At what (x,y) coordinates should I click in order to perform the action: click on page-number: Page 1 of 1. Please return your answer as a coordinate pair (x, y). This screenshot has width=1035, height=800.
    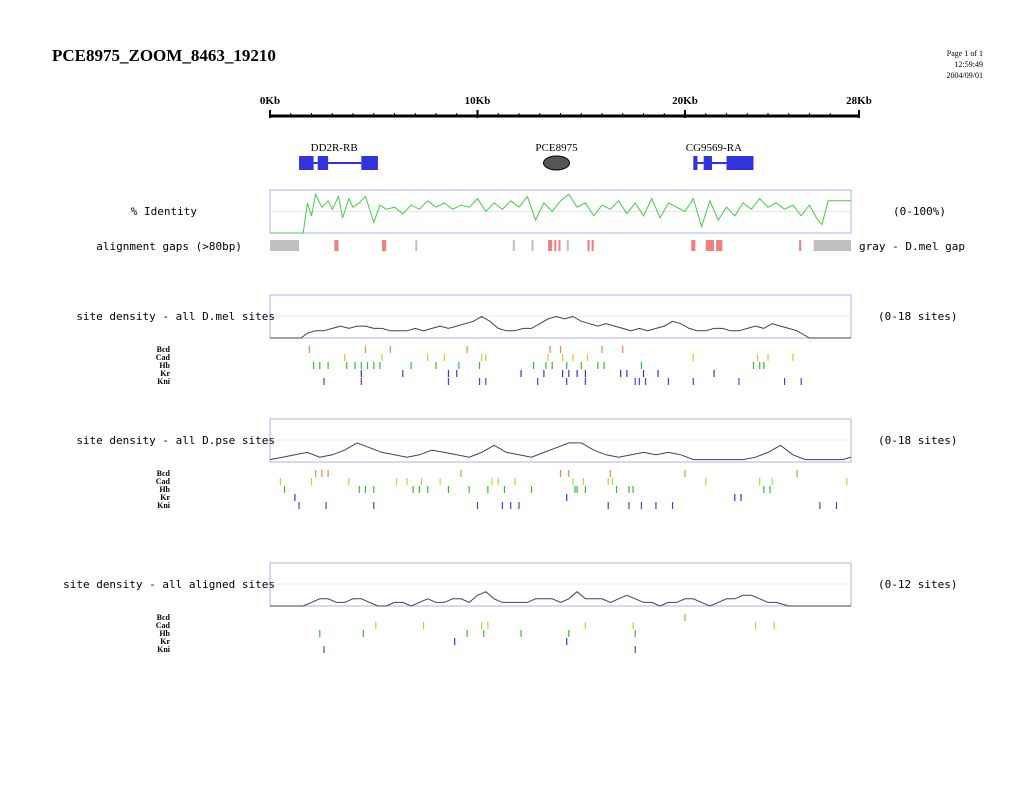
    Looking at the image, I should click on (964, 53).